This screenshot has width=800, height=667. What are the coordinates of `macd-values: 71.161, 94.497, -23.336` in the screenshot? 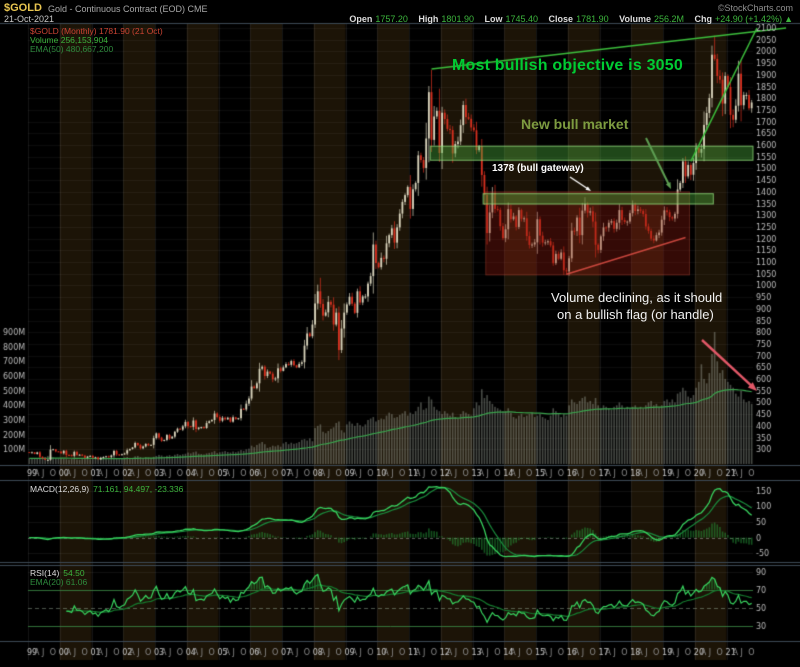 It's located at (138, 489).